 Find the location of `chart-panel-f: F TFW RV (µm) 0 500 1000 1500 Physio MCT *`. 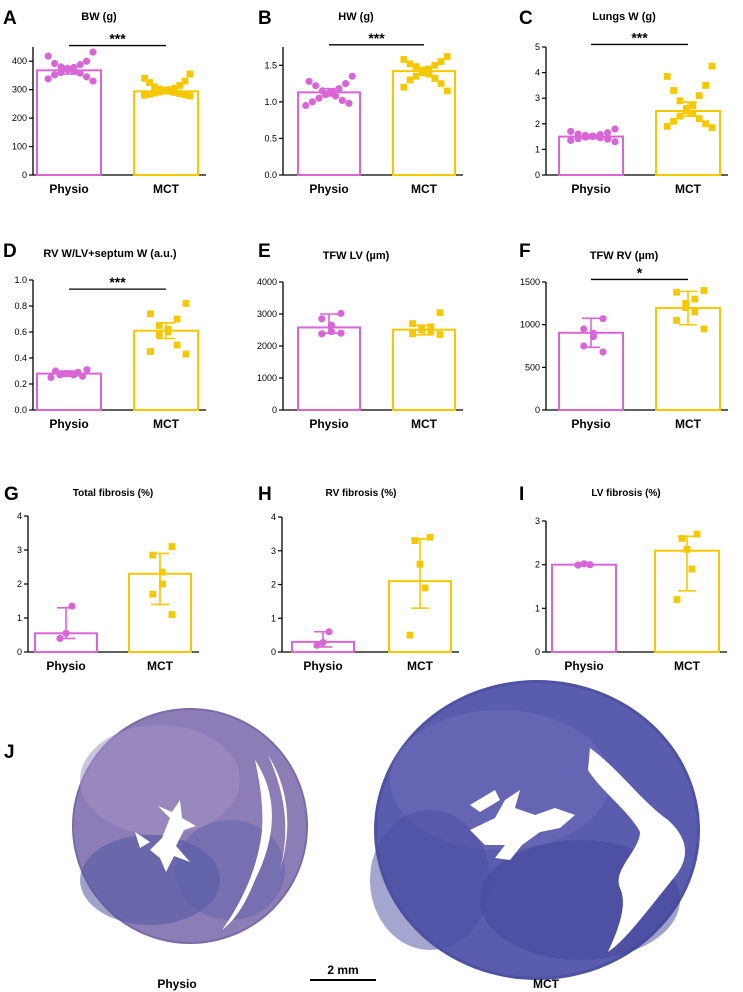

chart-panel-f: F TFW RV (µm) 0 500 1000 1500 Physio MCT * is located at coordinates (623, 336).